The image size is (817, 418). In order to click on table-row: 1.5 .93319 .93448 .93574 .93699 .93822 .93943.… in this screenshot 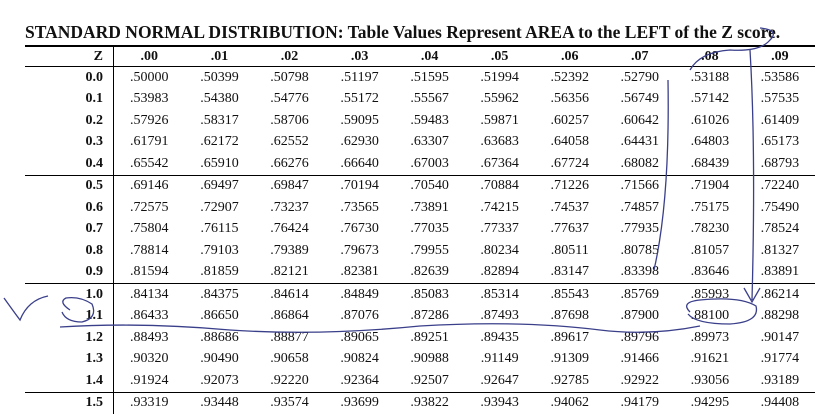, I will do `click(420, 403)`.